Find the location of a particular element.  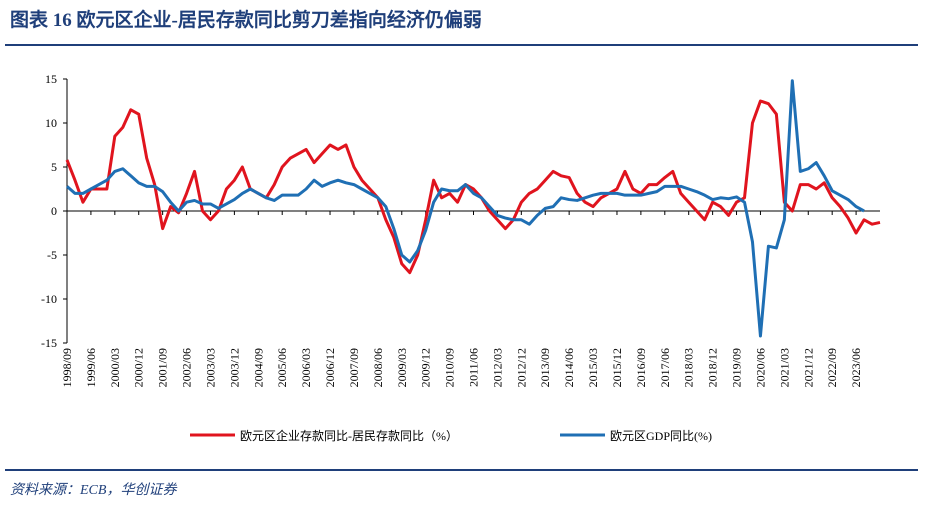

x-tick-label: 2005/06 is located at coordinates (282, 367).